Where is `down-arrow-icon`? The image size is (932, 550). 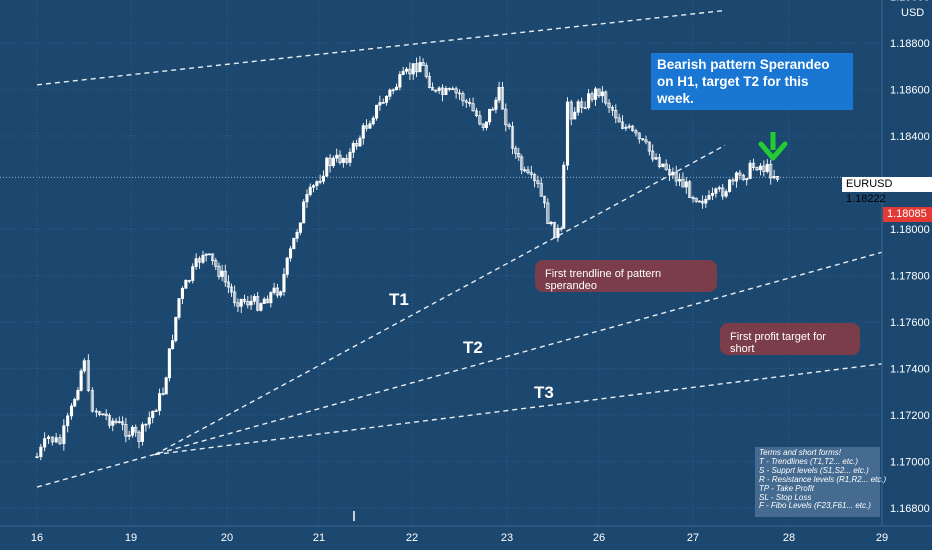 down-arrow-icon is located at coordinates (773, 146).